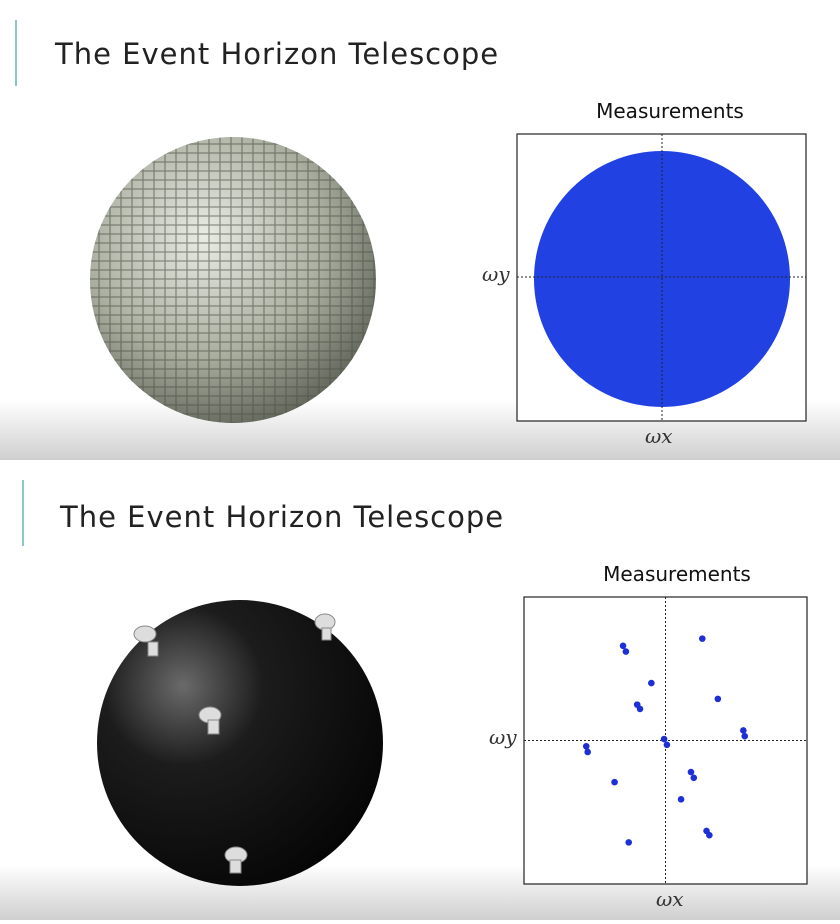 The width and height of the screenshot is (840, 924). What do you see at coordinates (240, 743) in the screenshot?
I see `earth-sphere` at bounding box center [240, 743].